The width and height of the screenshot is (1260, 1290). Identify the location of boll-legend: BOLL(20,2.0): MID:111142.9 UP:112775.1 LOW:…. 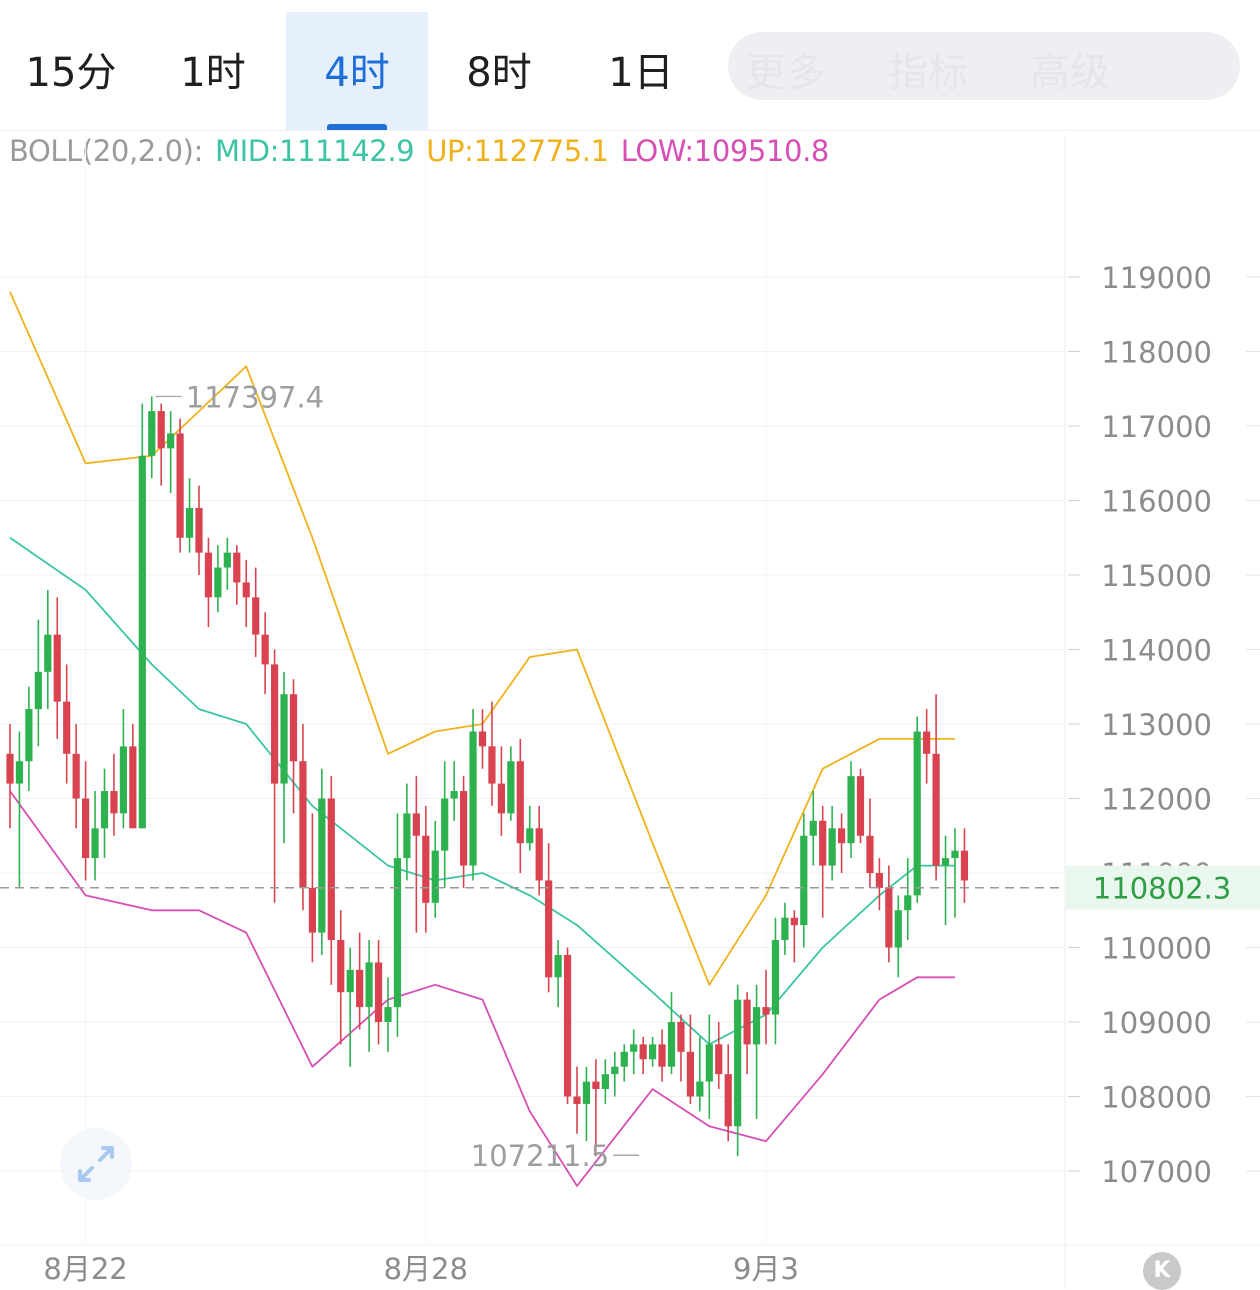
(425, 151).